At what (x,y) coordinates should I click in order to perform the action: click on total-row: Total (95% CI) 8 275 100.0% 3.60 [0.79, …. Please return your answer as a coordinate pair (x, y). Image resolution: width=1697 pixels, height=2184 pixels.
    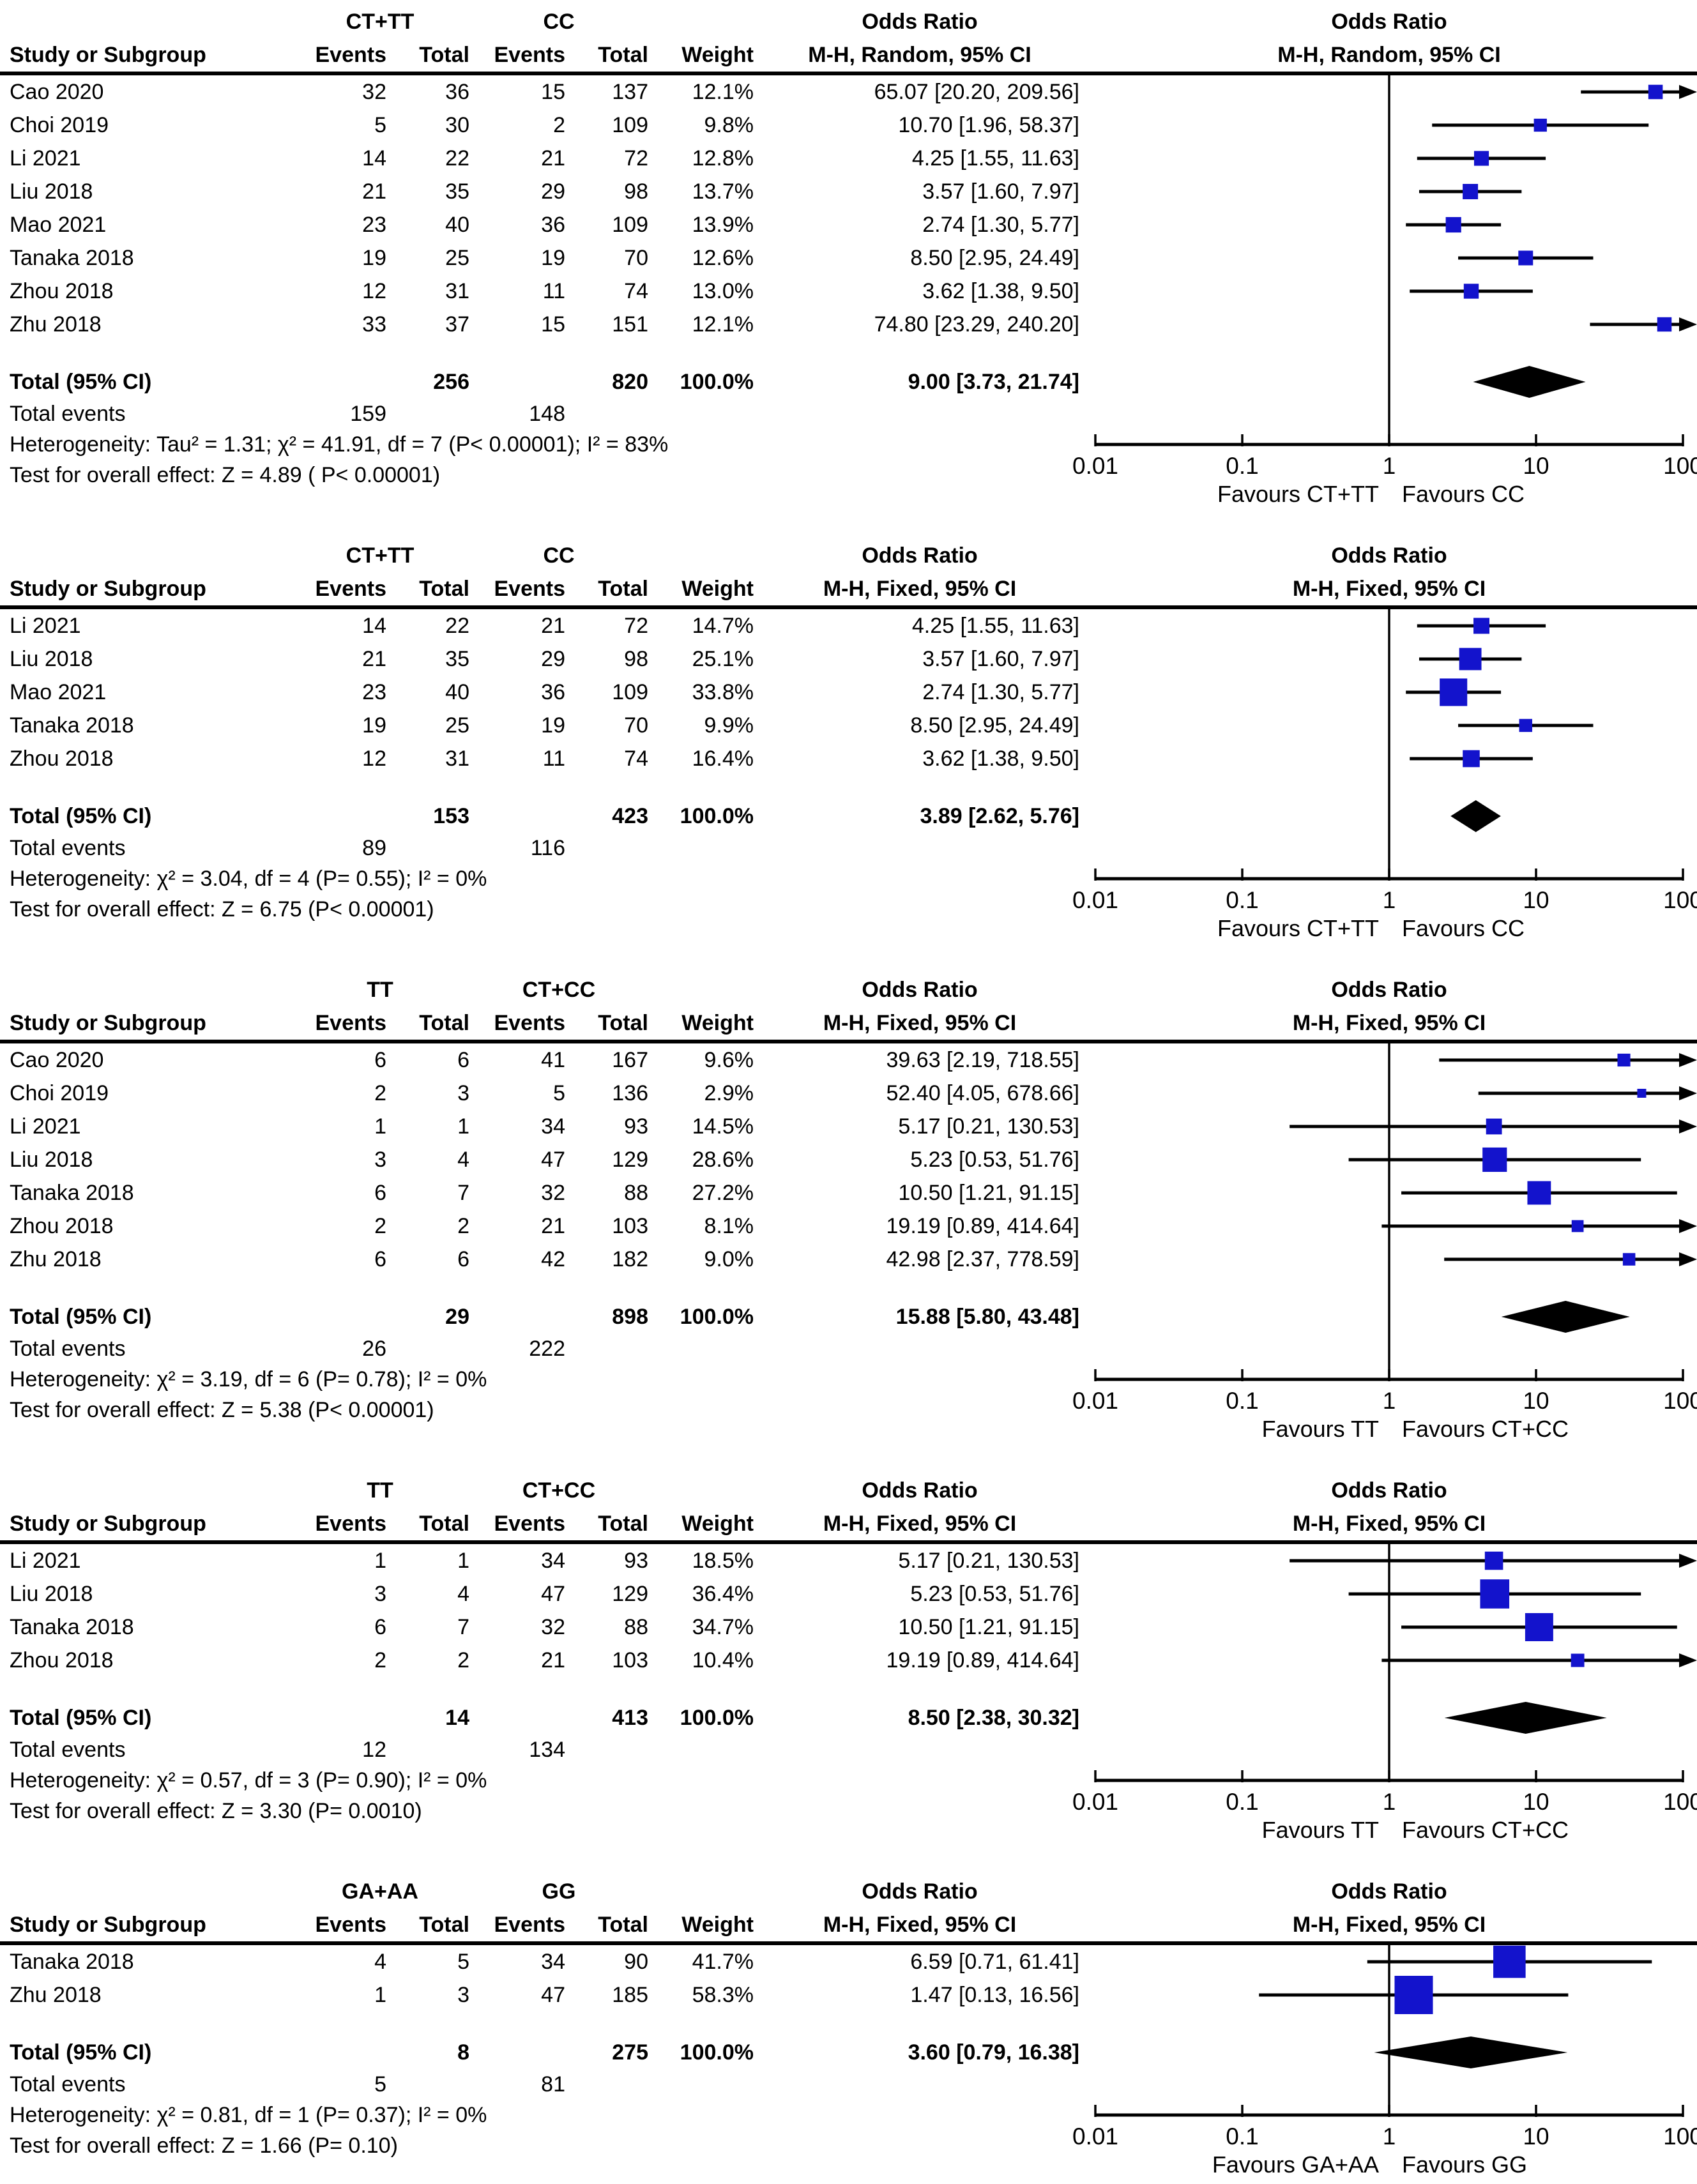
    Looking at the image, I should click on (544, 2052).